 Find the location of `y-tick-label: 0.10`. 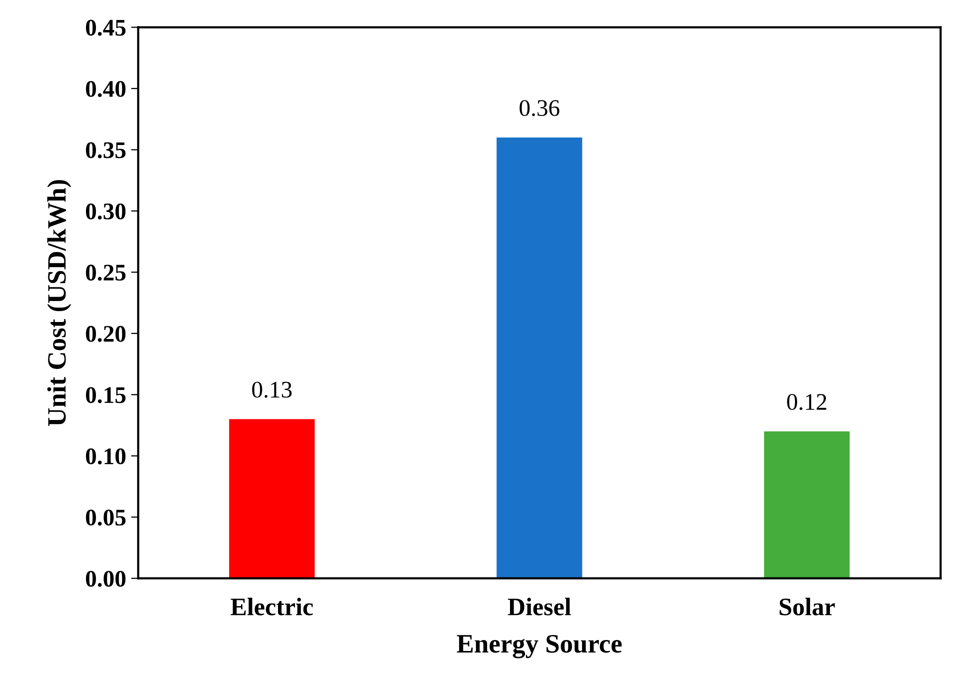

y-tick-label: 0.10 is located at coordinates (106, 456).